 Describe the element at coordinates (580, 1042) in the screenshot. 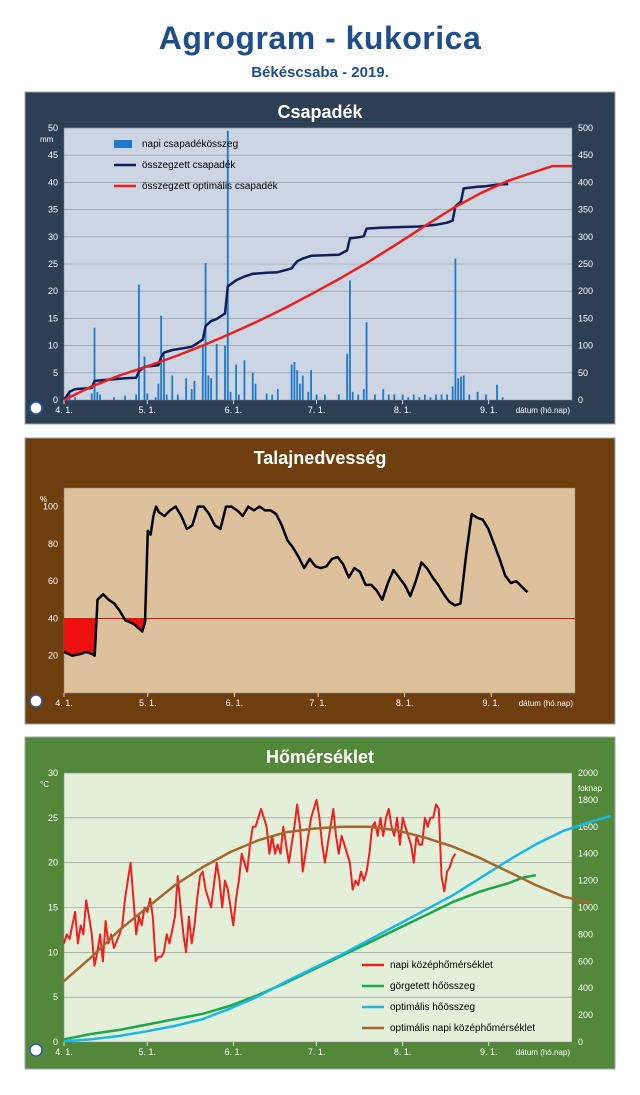

I see `y2-tick-label-temp: 0` at that location.